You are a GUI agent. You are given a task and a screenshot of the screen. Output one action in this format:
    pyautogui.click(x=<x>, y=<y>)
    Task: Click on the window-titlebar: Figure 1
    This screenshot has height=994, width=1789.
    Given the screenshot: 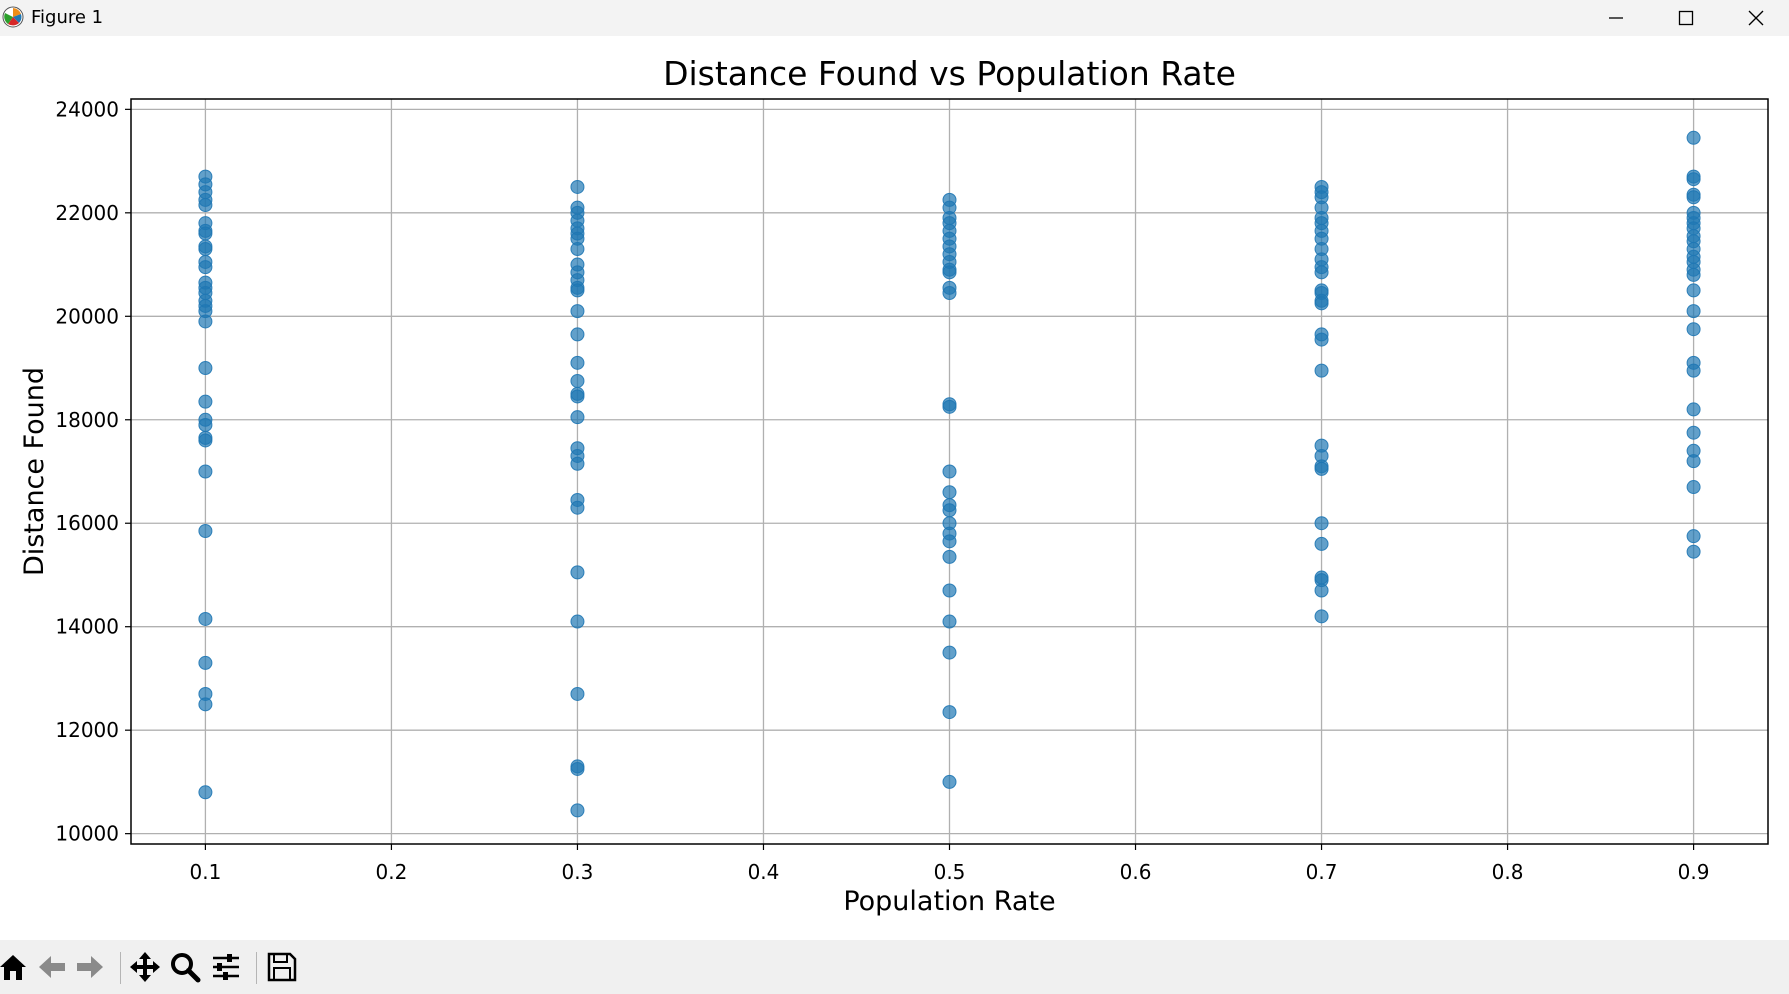 What is the action you would take?
    pyautogui.click(x=894, y=18)
    